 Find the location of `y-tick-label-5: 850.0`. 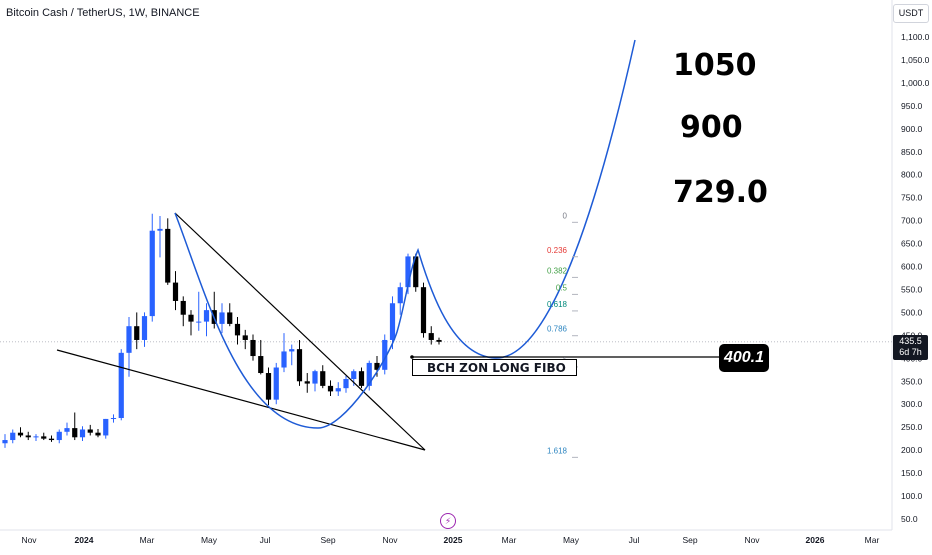

y-tick-label-5: 850.0 is located at coordinates (912, 152).